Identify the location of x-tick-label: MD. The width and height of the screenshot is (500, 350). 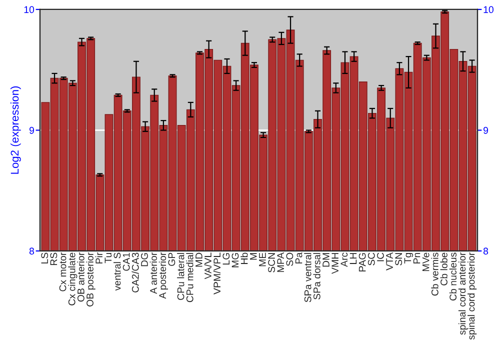
(199, 259).